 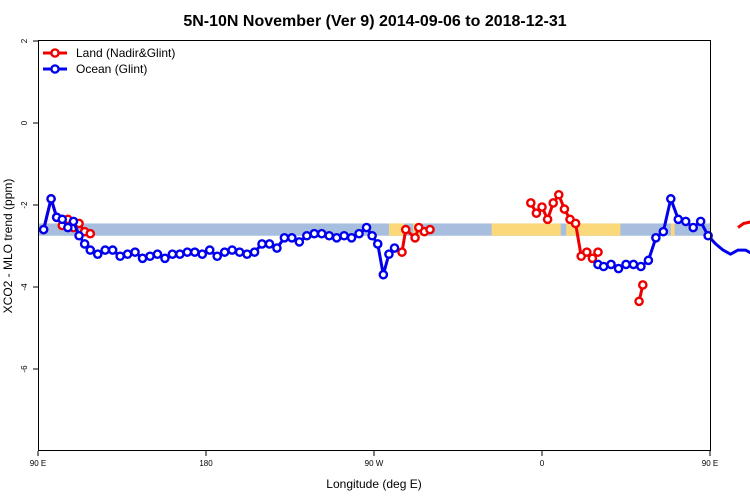 I want to click on y-axis: 2 0 -2 -4 -6, so click(x=29, y=205).